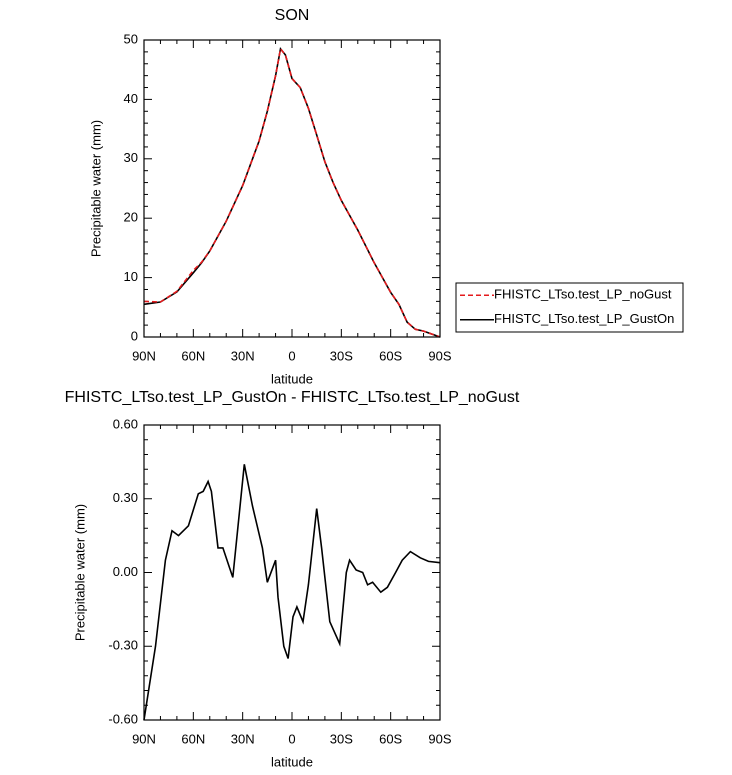 The height and width of the screenshot is (775, 732). I want to click on y-tick-label: 0, so click(134, 335).